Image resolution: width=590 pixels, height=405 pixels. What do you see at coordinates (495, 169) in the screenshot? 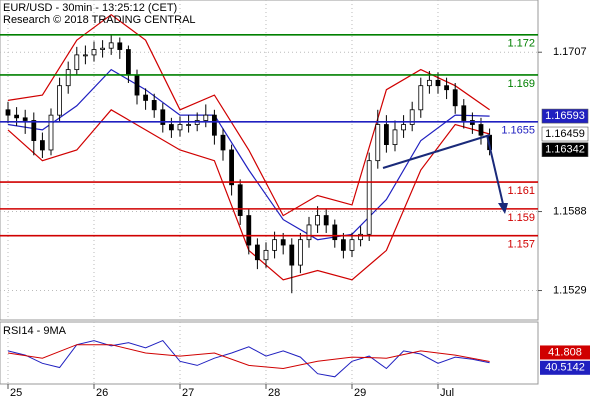
I see `forecast-arrow` at bounding box center [495, 169].